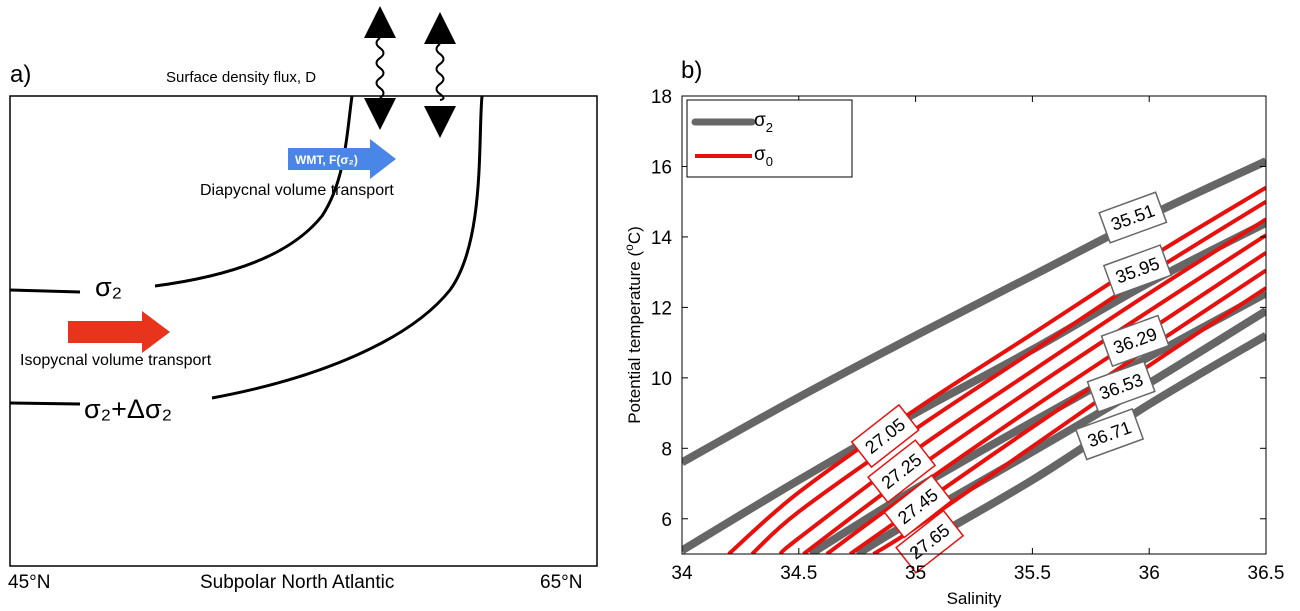 The width and height of the screenshot is (1300, 611). I want to click on sigma2-contour-label-1-frame, so click(1137, 270).